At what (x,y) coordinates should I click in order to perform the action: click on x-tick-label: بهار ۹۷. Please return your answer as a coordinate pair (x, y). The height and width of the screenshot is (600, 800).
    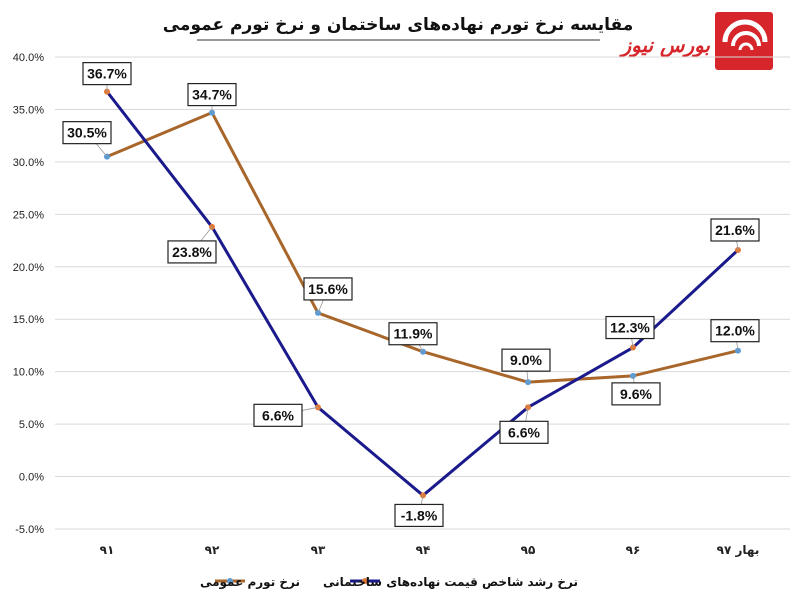
    Looking at the image, I should click on (738, 550).